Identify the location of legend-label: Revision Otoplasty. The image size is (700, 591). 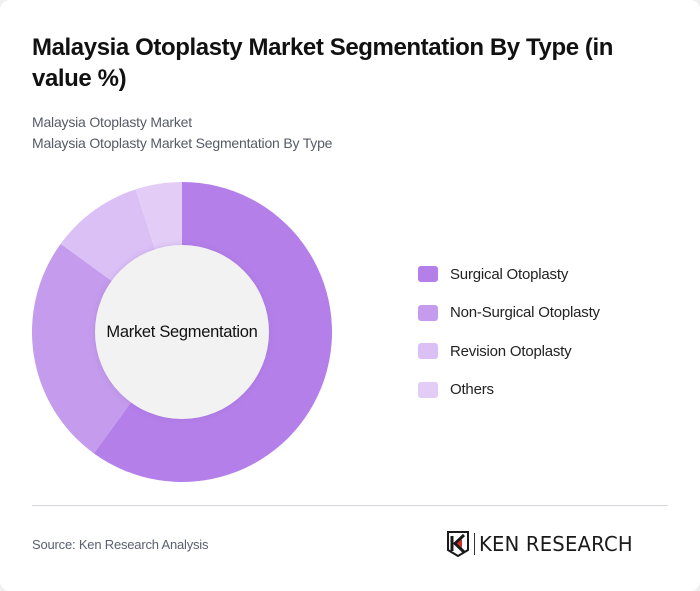
(511, 351).